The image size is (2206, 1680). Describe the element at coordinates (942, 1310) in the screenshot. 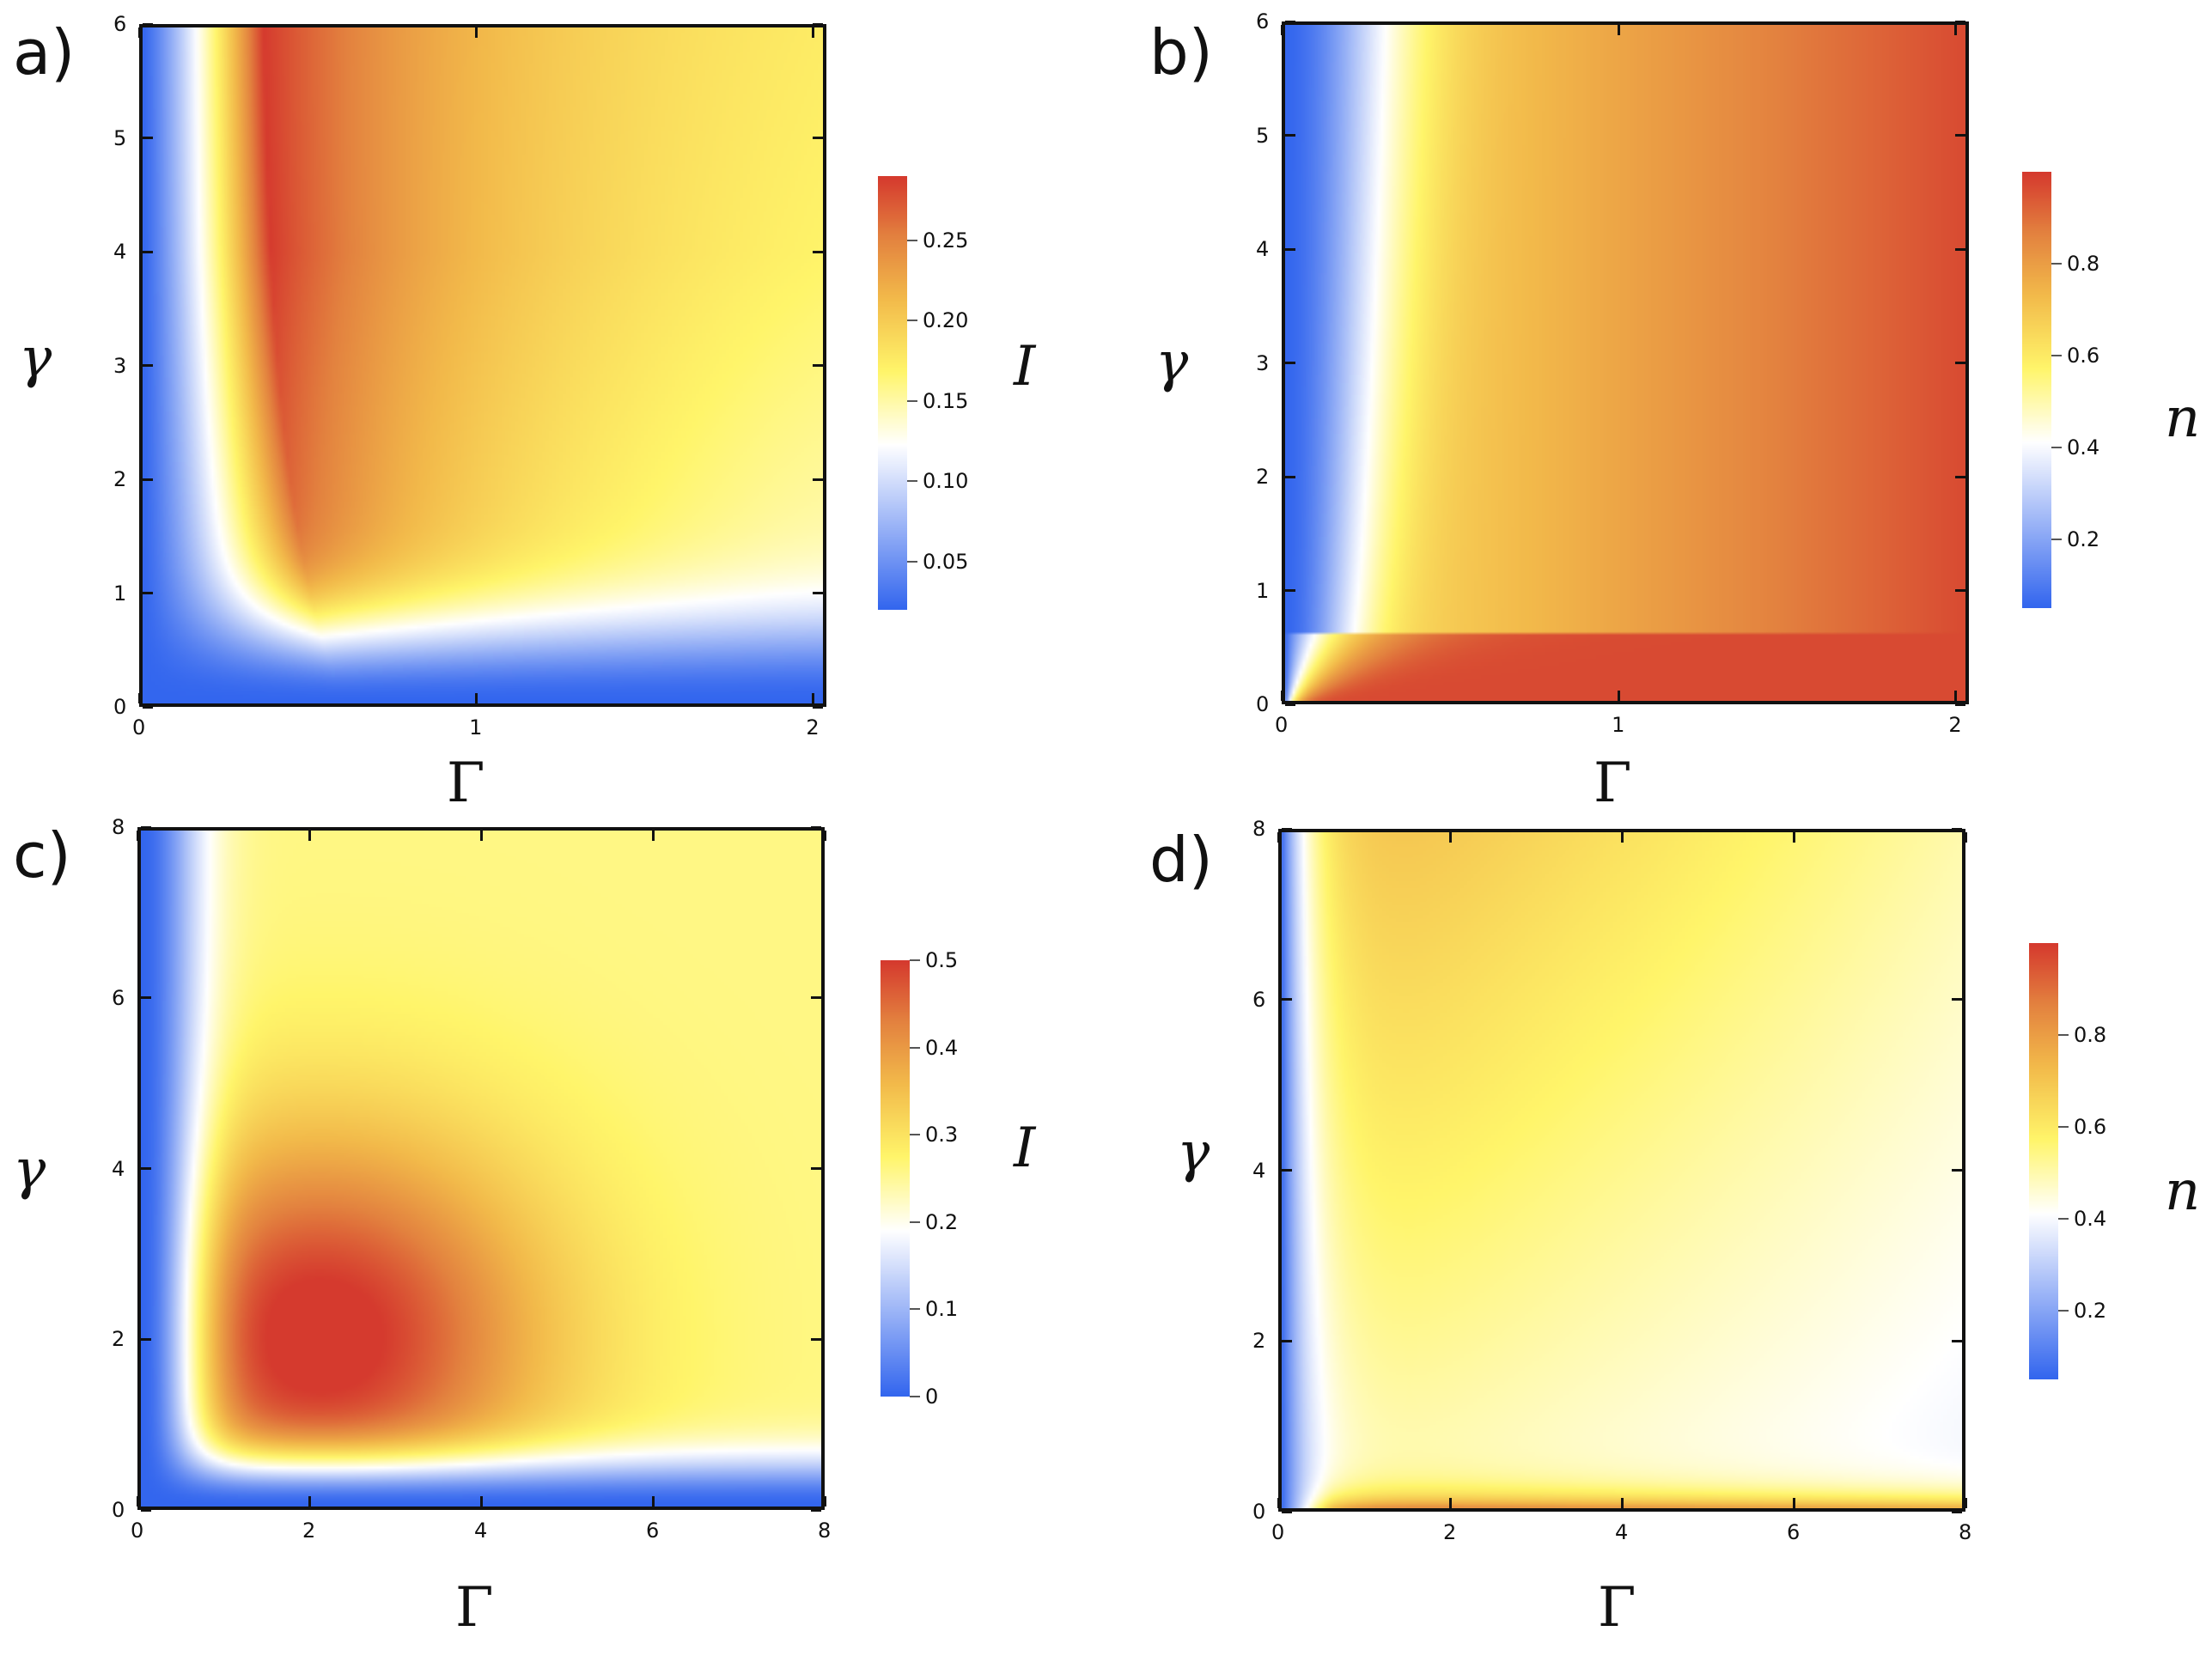

I see `colorbar-tick-label: 0.1` at that location.